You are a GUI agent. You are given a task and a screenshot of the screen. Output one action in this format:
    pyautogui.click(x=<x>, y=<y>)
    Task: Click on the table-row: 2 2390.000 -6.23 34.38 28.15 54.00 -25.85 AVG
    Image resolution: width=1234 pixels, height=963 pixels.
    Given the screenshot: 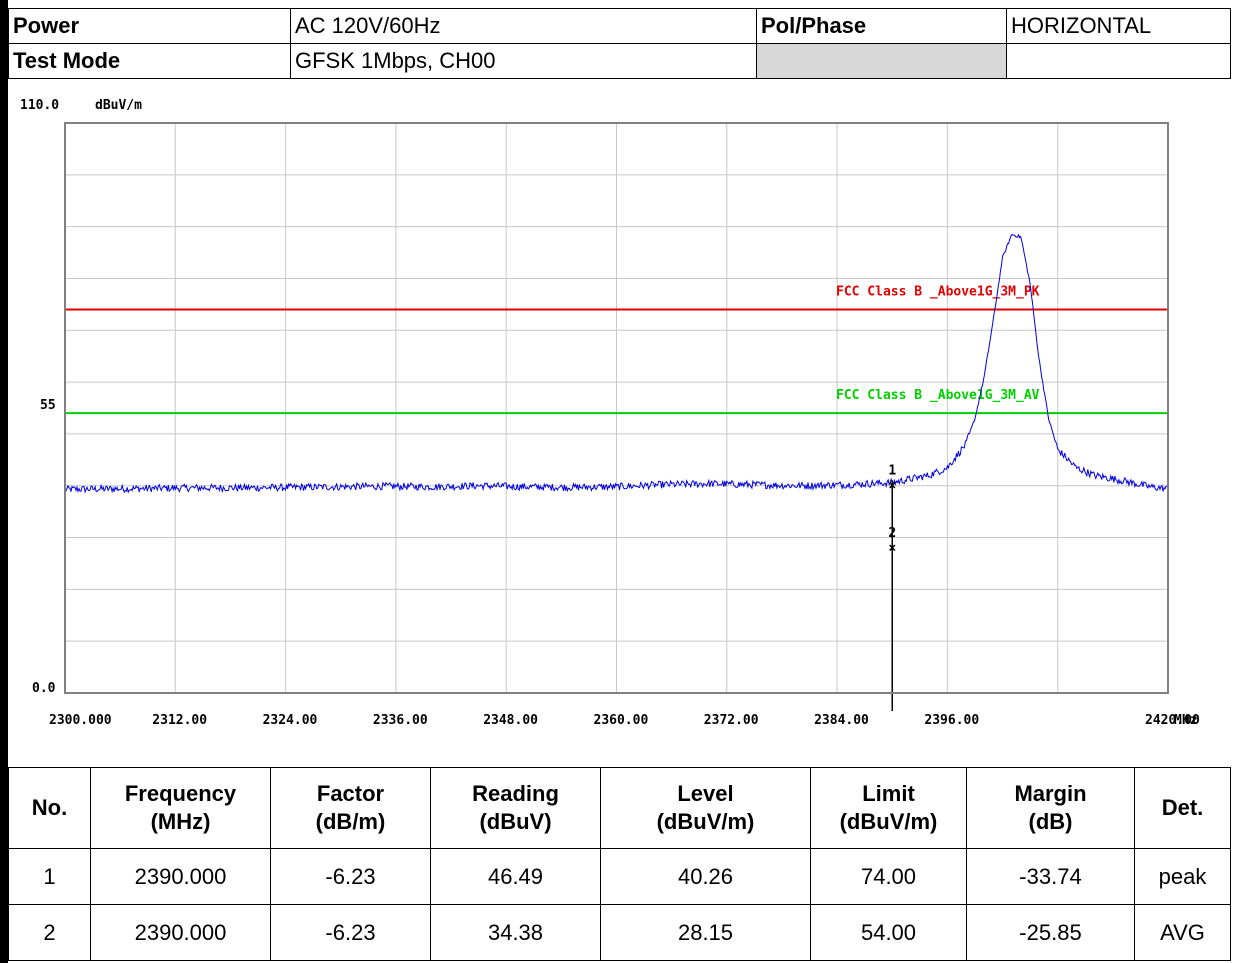 What is the action you would take?
    pyautogui.click(x=619, y=932)
    